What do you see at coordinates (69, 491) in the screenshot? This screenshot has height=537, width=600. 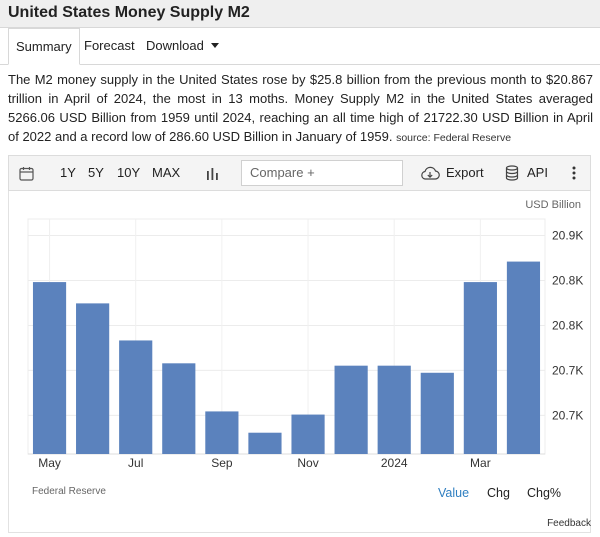 I see `chart-source: Federal Reserve` at bounding box center [69, 491].